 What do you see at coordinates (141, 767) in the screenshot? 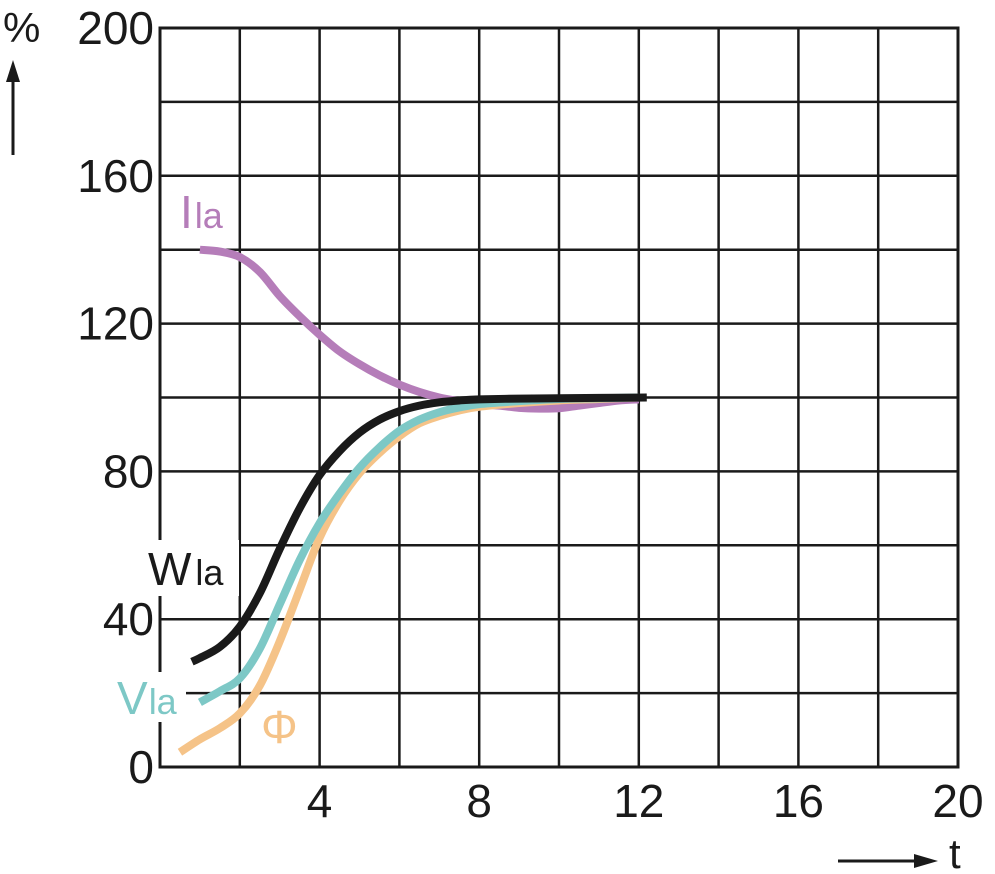
I see `y-tick-label: 0` at bounding box center [141, 767].